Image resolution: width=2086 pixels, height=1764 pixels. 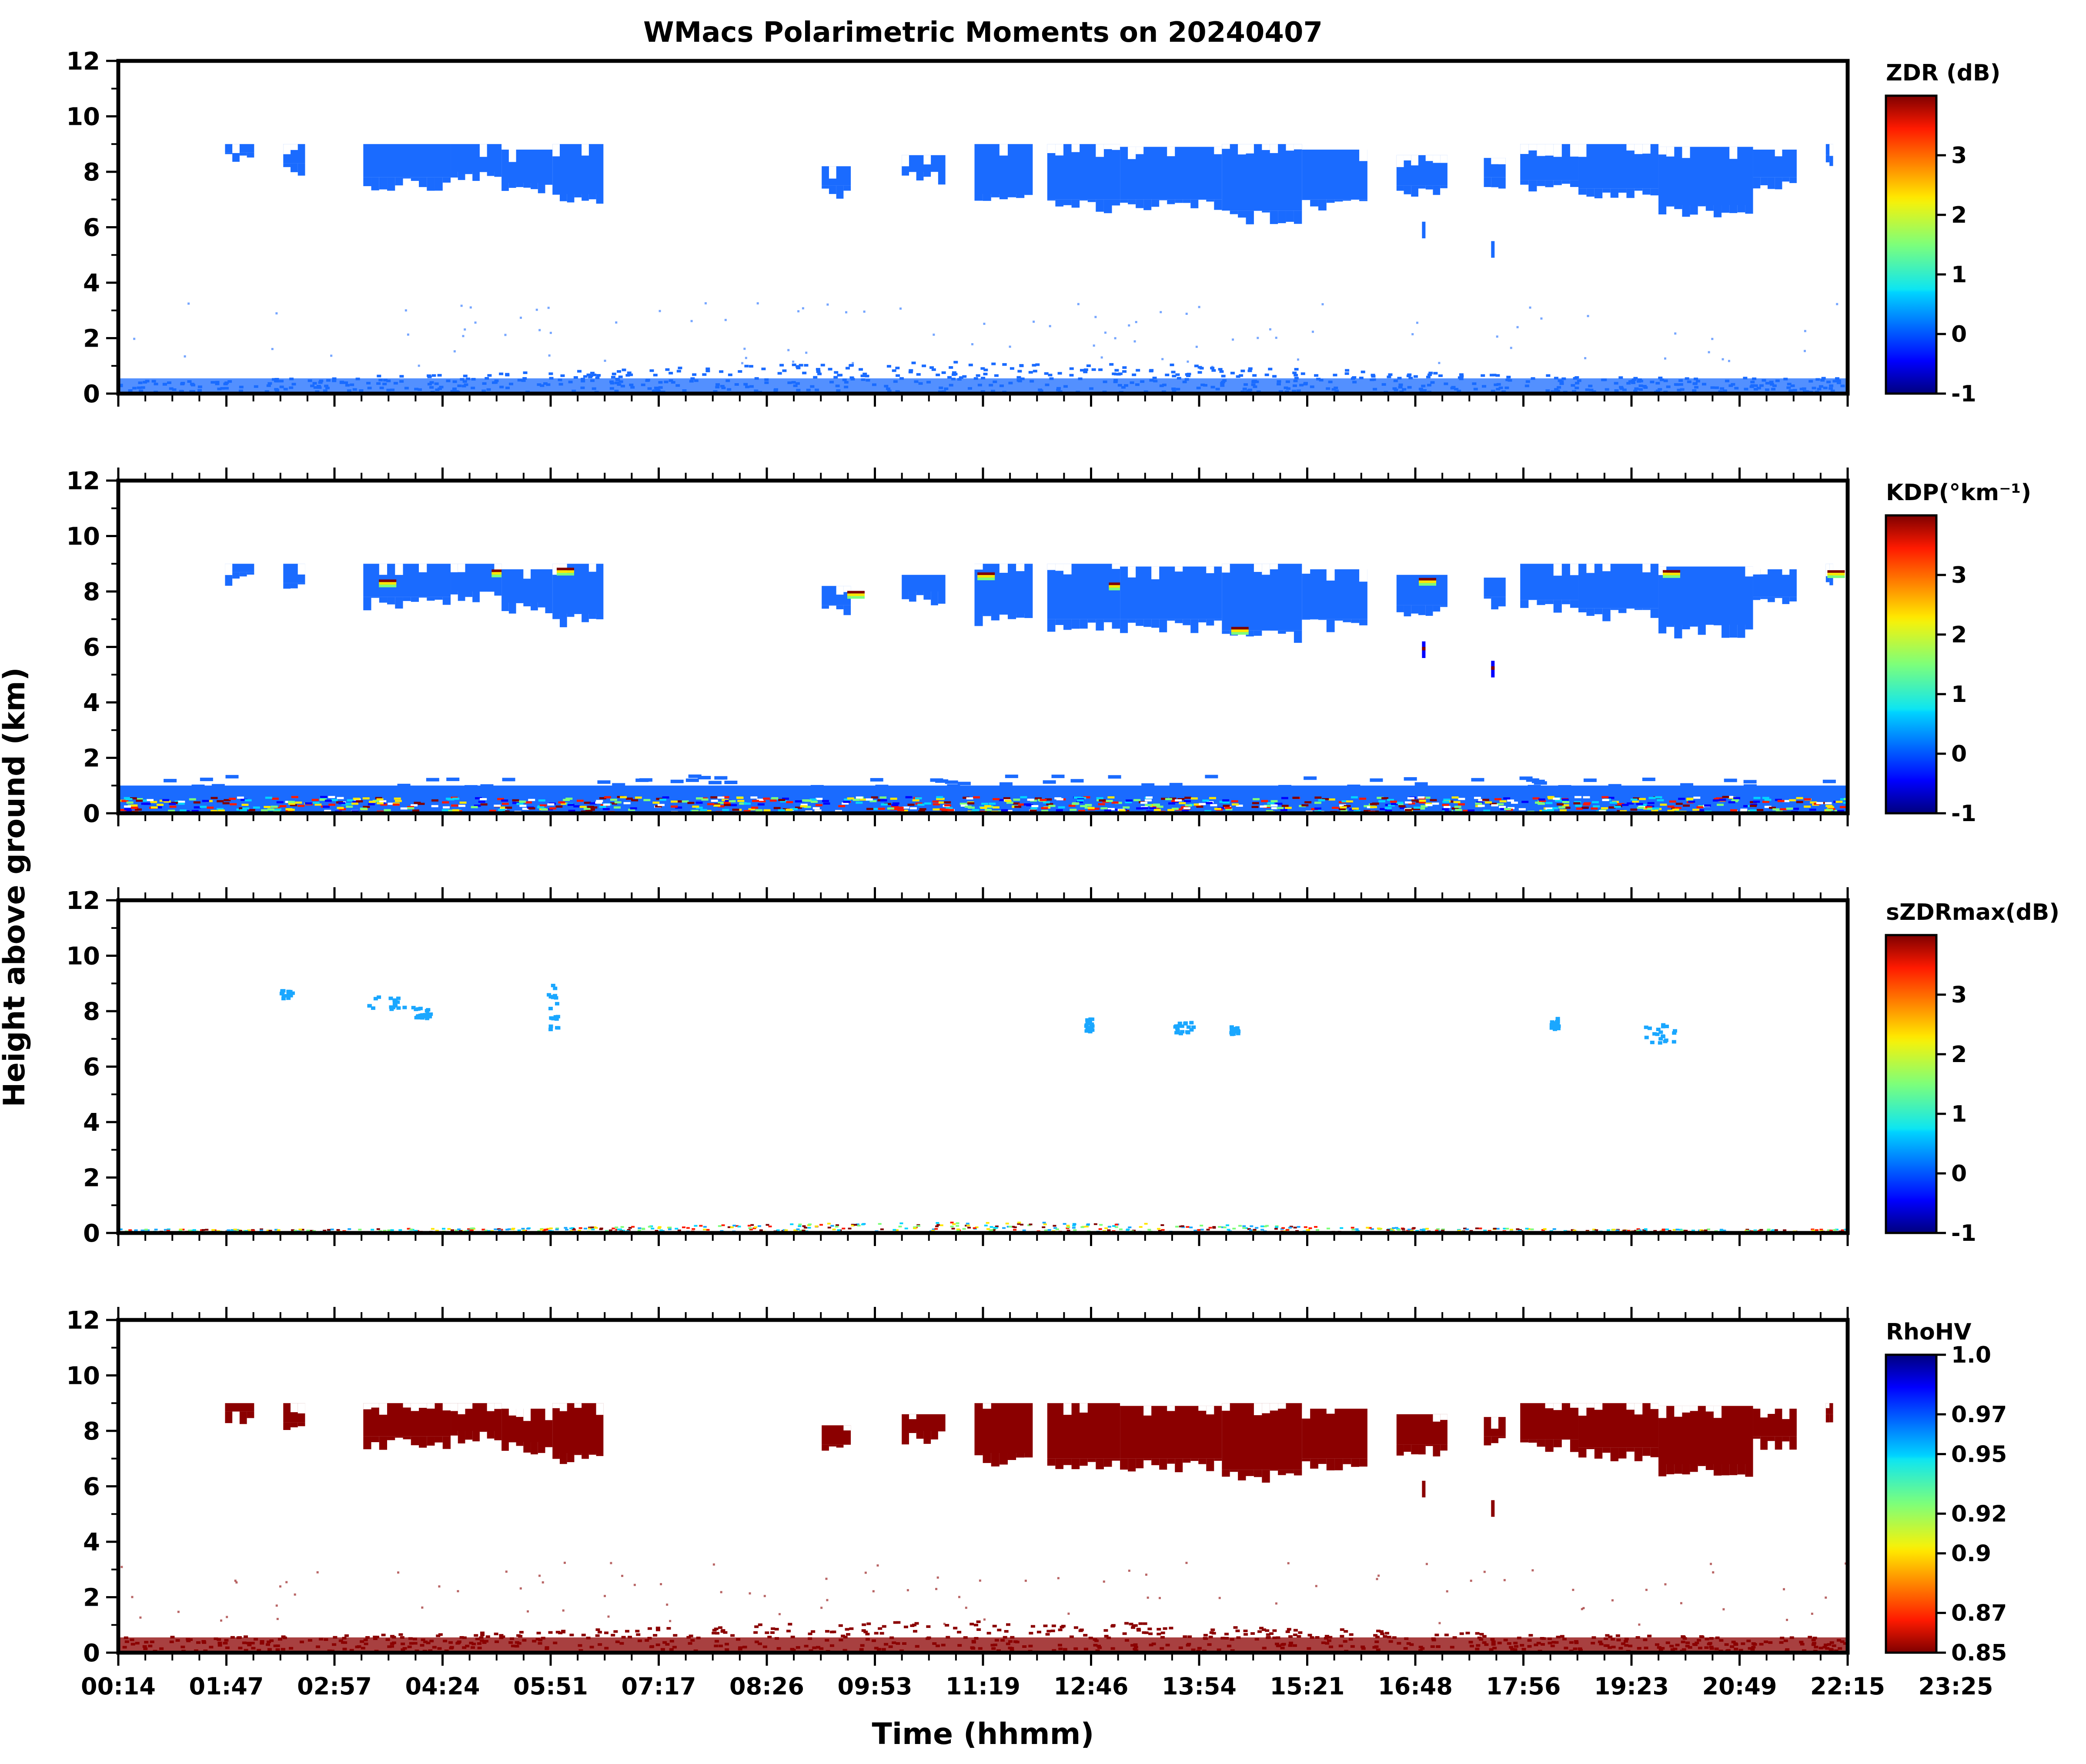 What do you see at coordinates (1943, 73) in the screenshot?
I see `colorbar-title: ZDR (dB)` at bounding box center [1943, 73].